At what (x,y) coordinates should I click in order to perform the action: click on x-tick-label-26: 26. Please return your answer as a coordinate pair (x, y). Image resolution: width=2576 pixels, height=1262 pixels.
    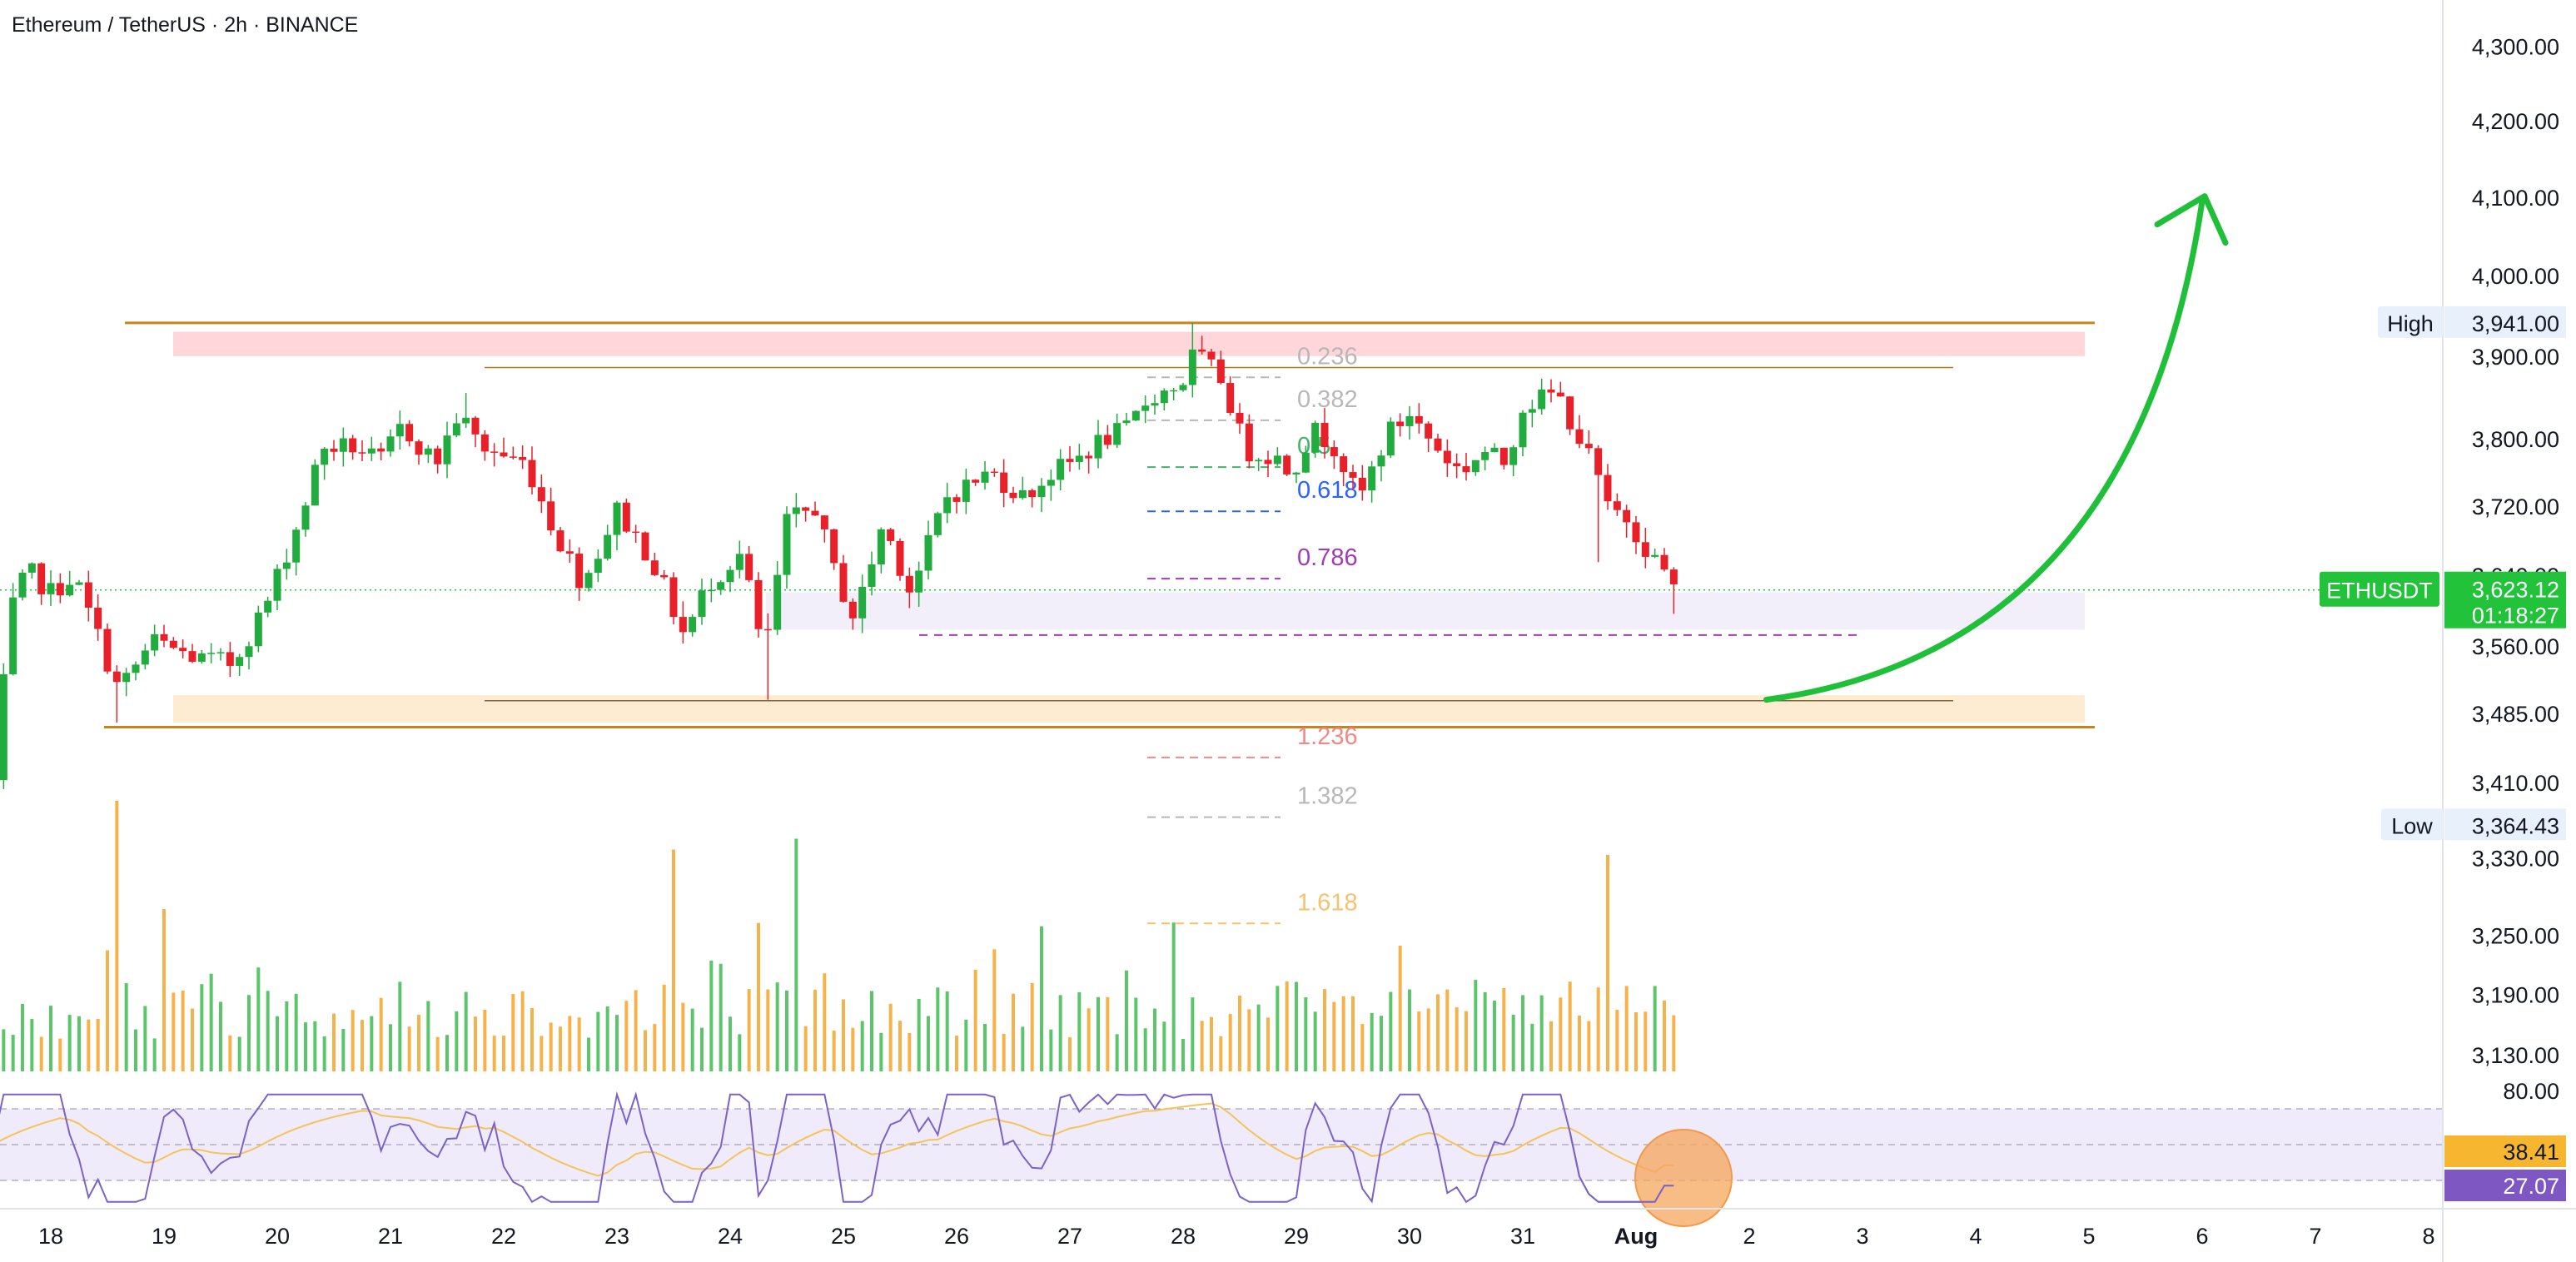
    Looking at the image, I should click on (956, 1236).